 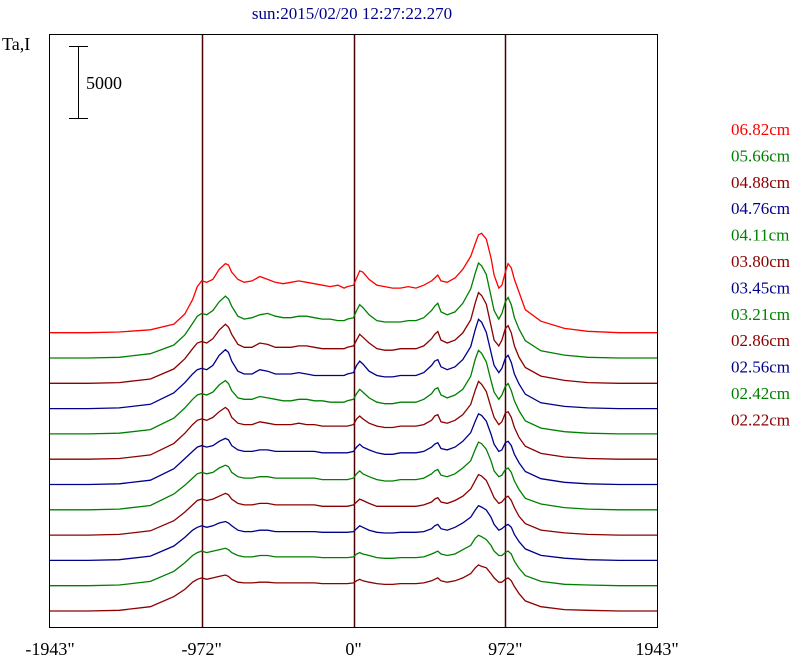 I want to click on legend-entry: 03.45cm, so click(x=760, y=287).